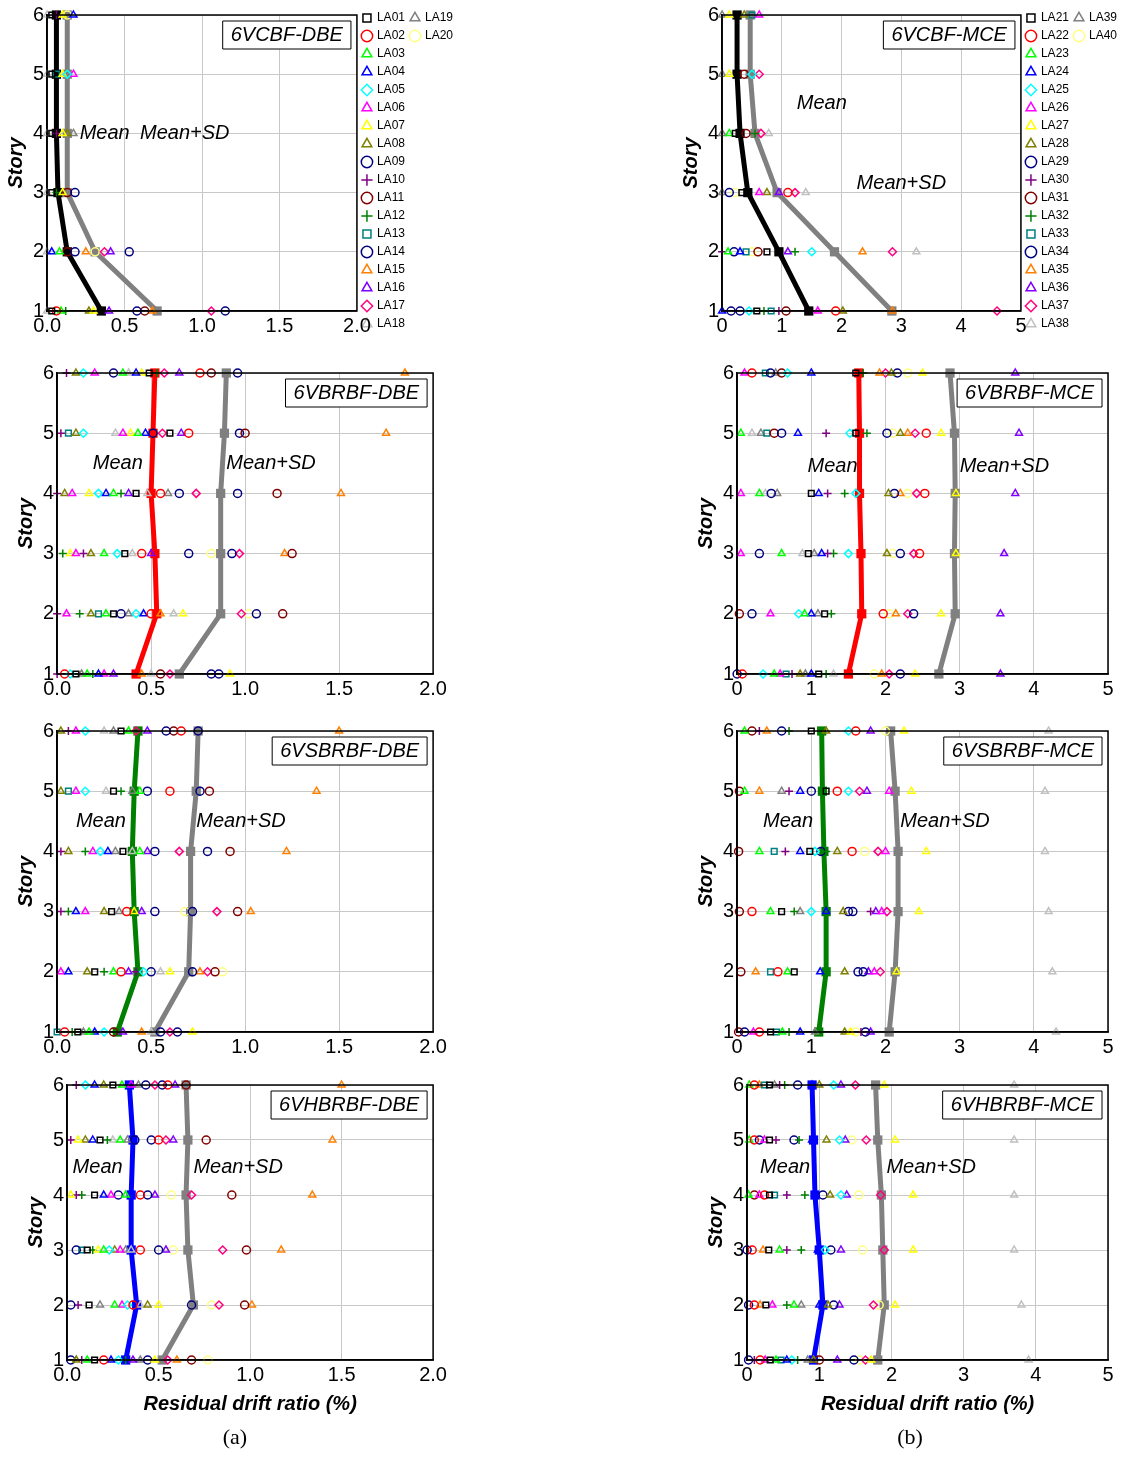 Image resolution: width=1129 pixels, height=1457 pixels. What do you see at coordinates (1055, 215) in the screenshot?
I see `legend-label: LA32` at bounding box center [1055, 215].